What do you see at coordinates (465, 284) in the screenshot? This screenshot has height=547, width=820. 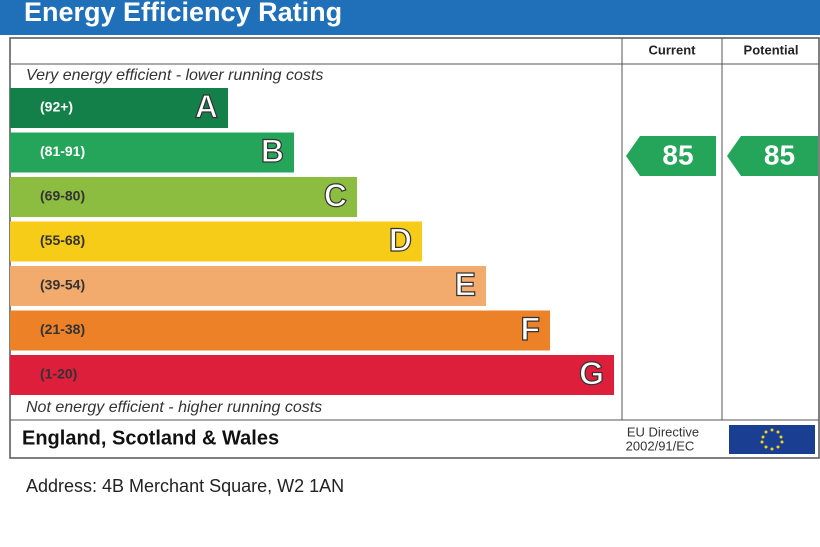 I see `band-letter: E` at bounding box center [465, 284].